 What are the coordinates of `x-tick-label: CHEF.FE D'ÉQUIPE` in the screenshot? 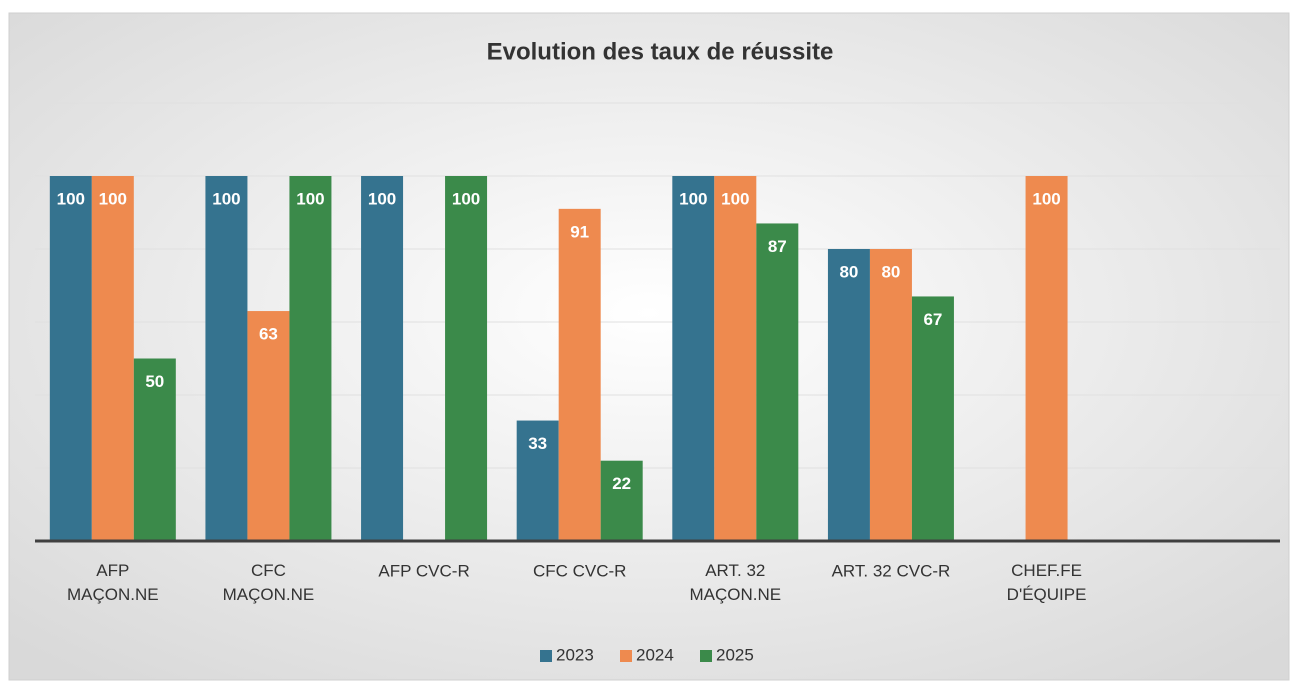 It's located at (1047, 582).